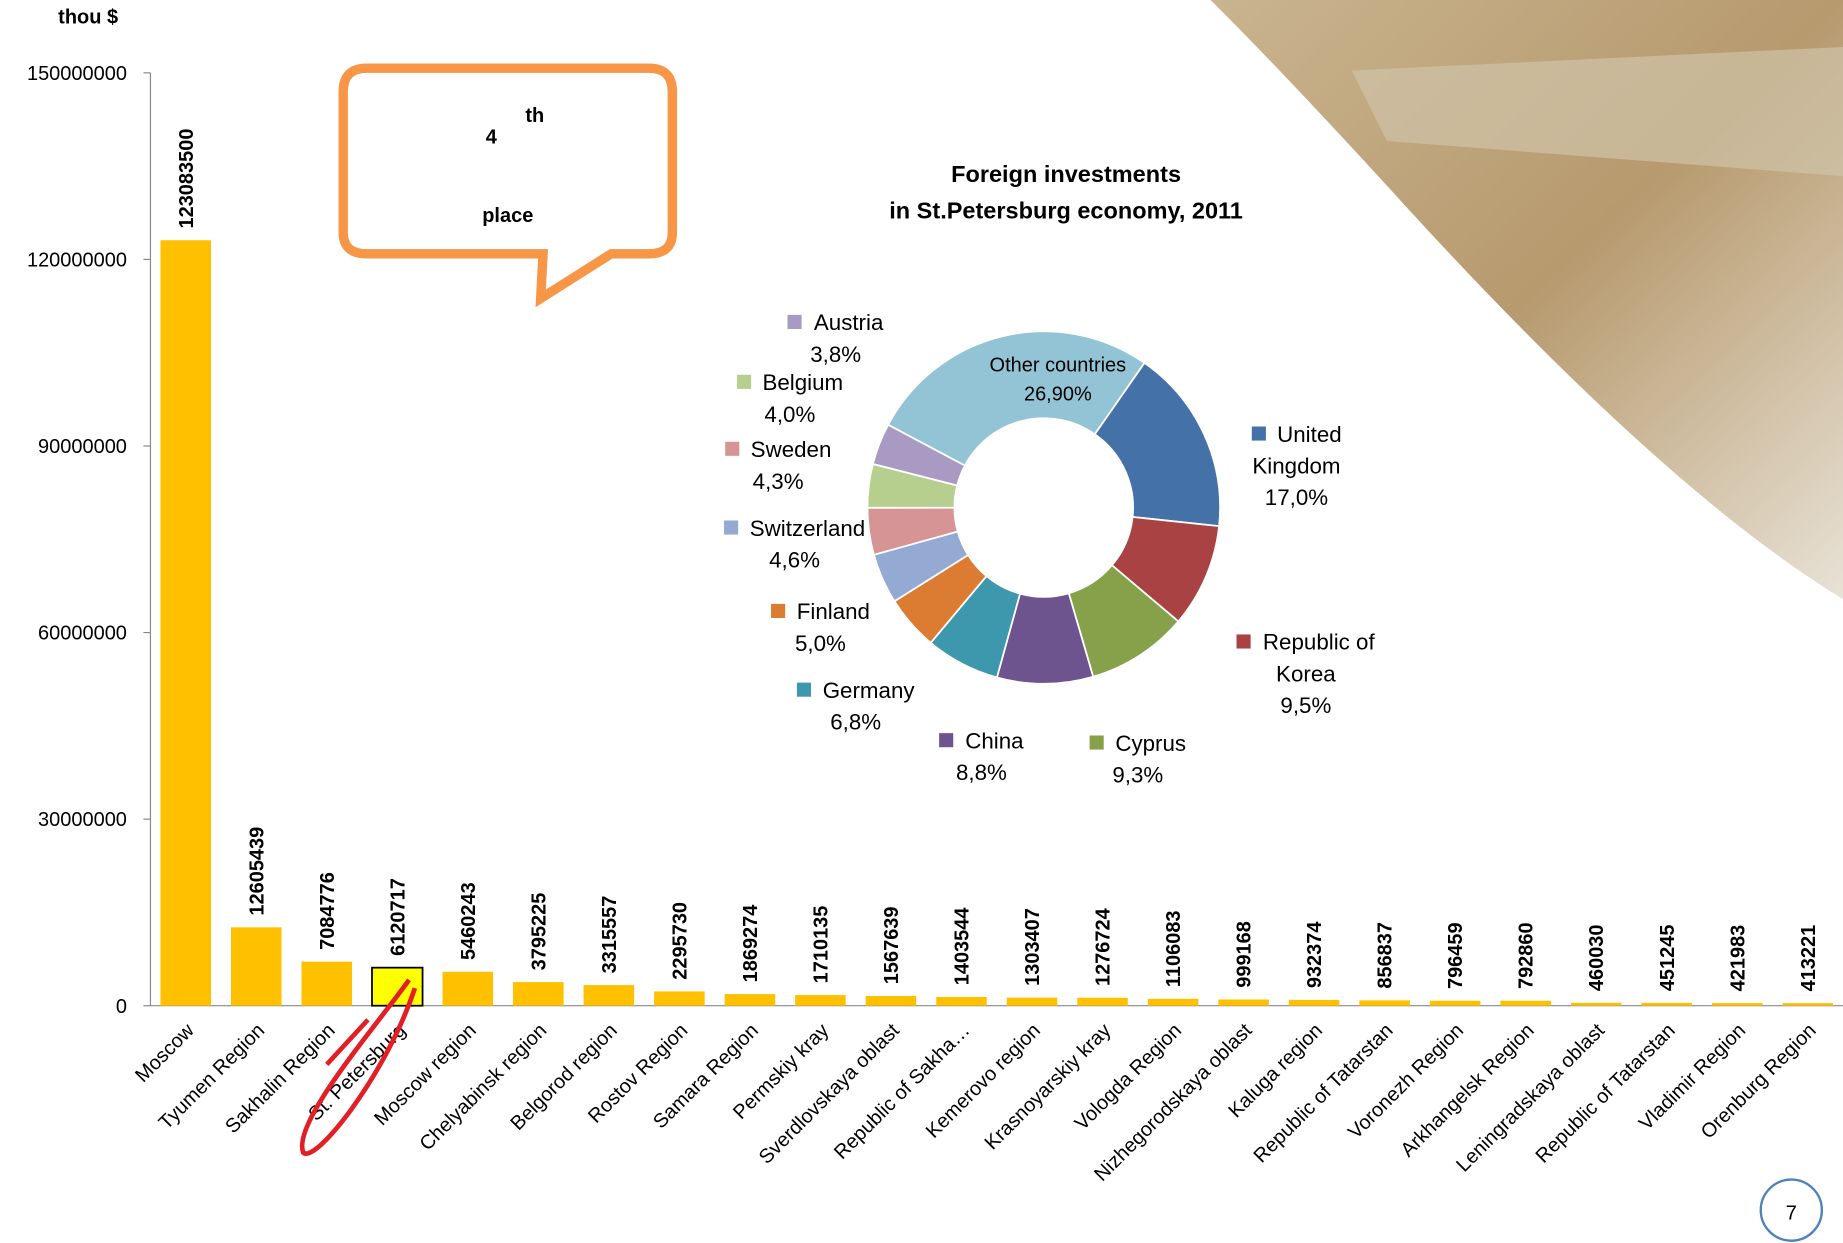 The width and height of the screenshot is (1843, 1243). Describe the element at coordinates (791, 450) in the screenshot. I see `pie-category: Sweden` at that location.